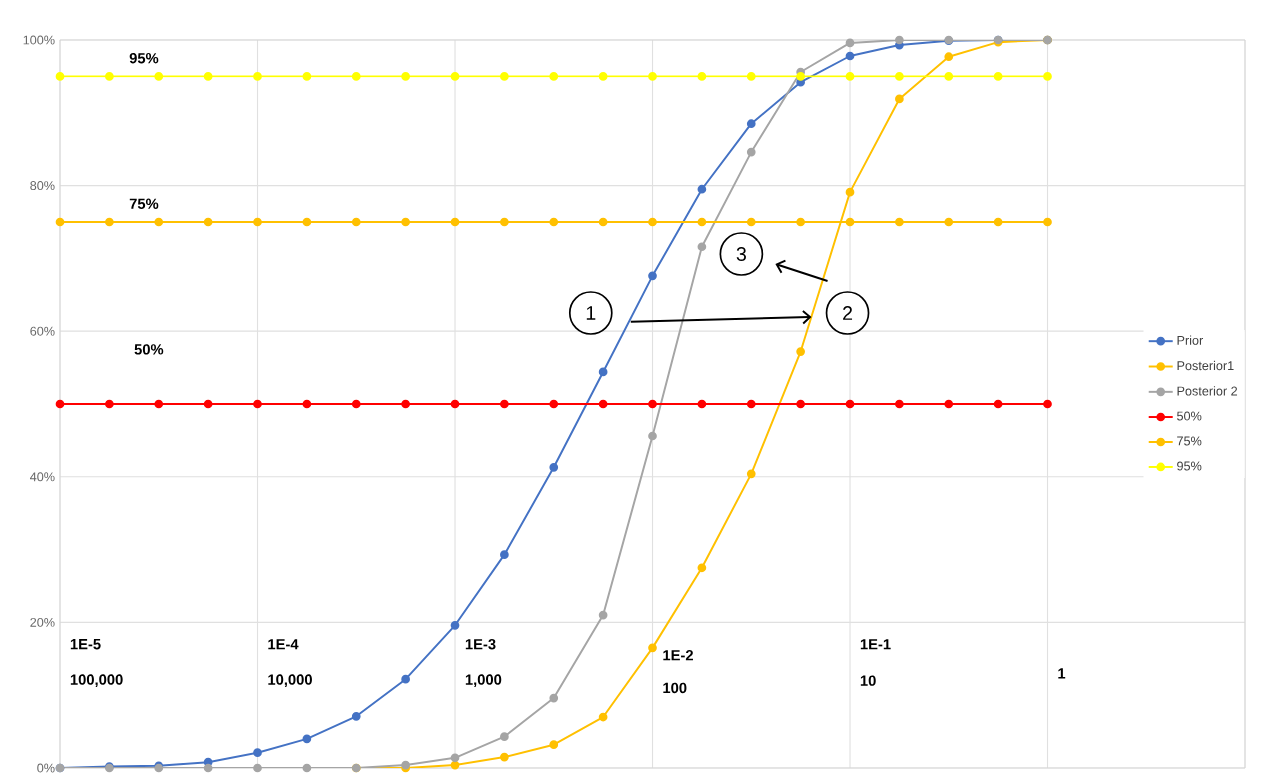  What do you see at coordinates (741, 254) in the screenshot?
I see `annotation: 3` at bounding box center [741, 254].